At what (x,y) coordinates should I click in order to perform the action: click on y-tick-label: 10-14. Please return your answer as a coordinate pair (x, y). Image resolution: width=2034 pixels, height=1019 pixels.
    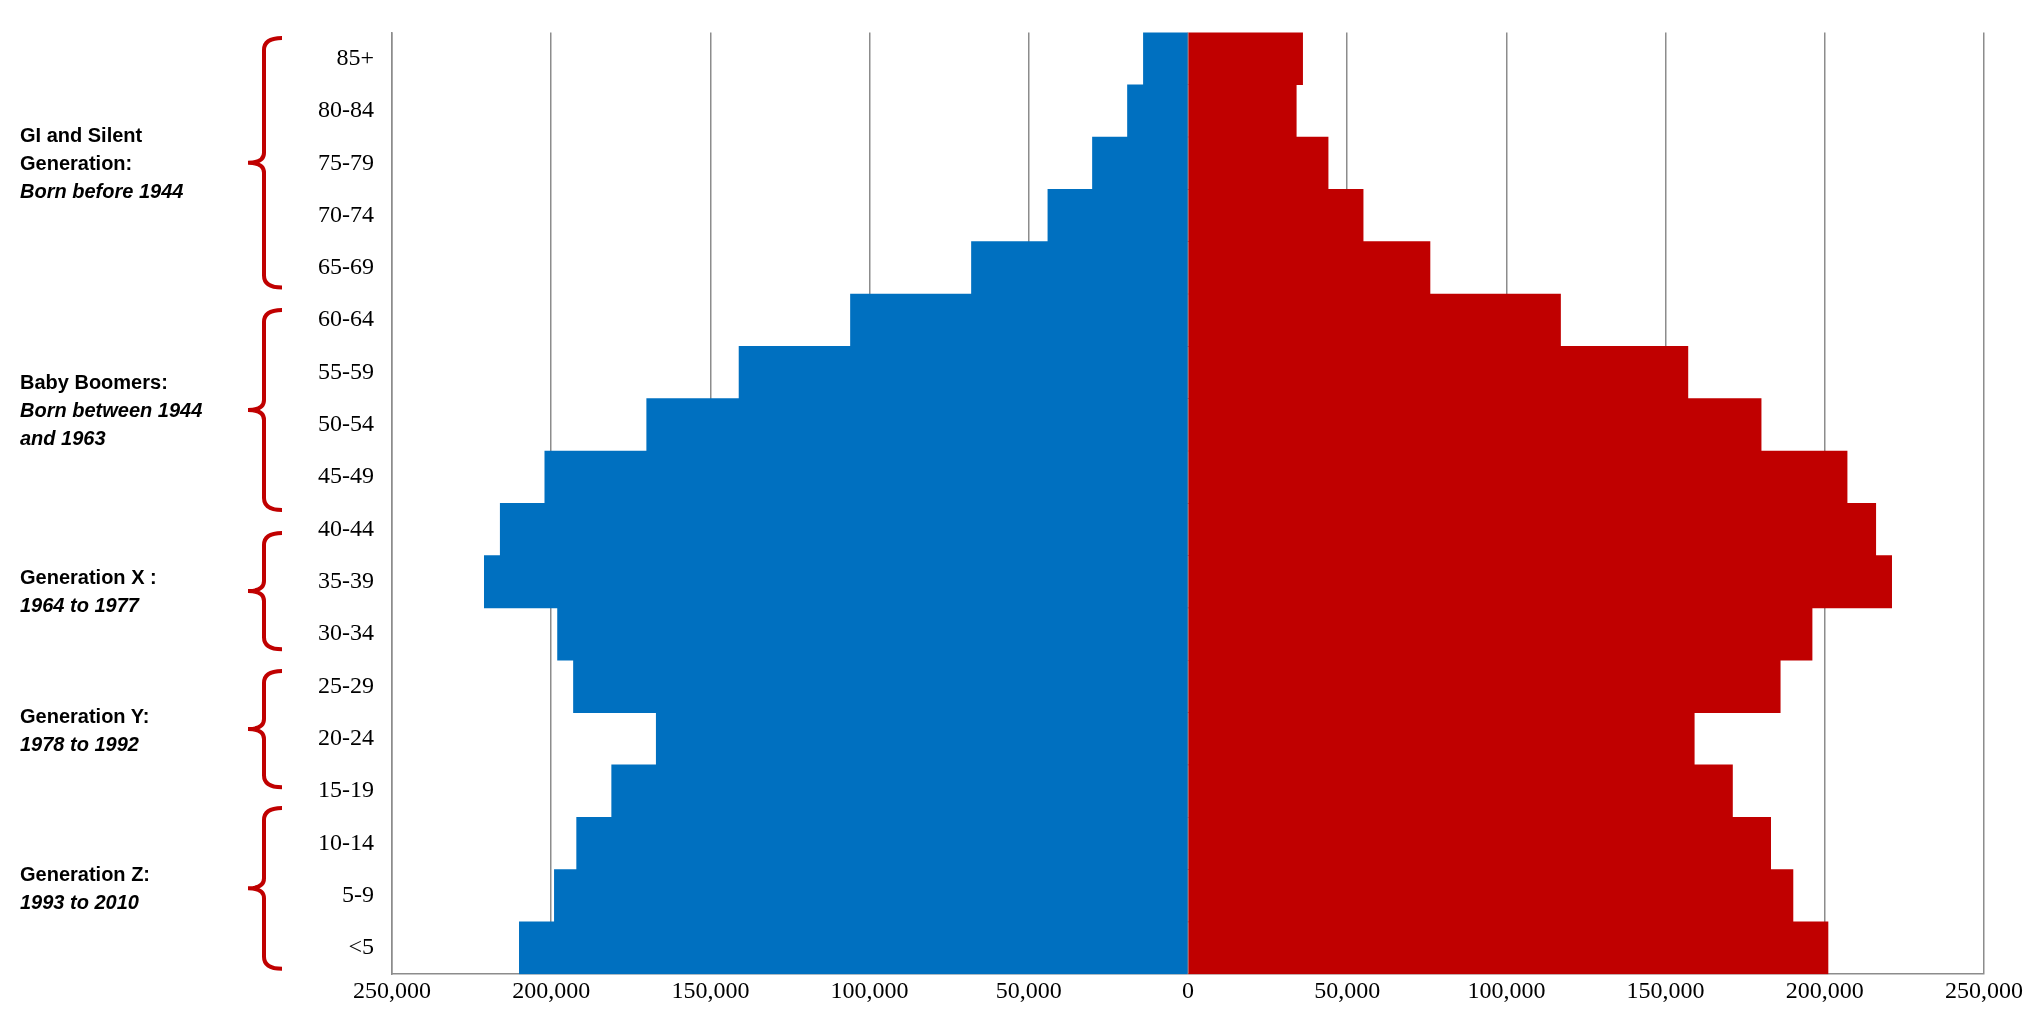
    Looking at the image, I should click on (345, 841).